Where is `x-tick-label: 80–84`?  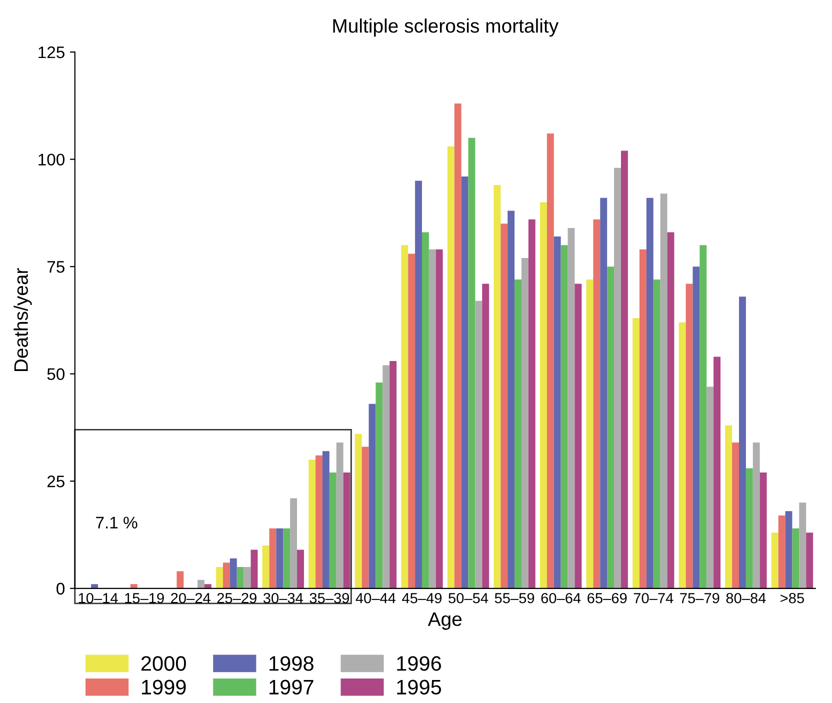
x-tick-label: 80–84 is located at coordinates (746, 598).